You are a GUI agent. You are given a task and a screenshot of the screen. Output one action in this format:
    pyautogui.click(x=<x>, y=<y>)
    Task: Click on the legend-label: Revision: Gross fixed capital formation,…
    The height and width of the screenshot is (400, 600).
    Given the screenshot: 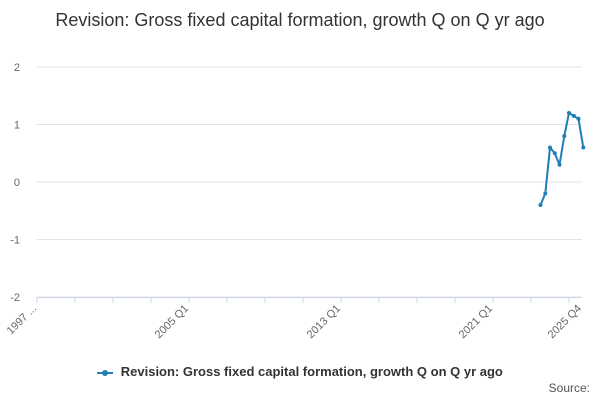 What is the action you would take?
    pyautogui.click(x=311, y=371)
    